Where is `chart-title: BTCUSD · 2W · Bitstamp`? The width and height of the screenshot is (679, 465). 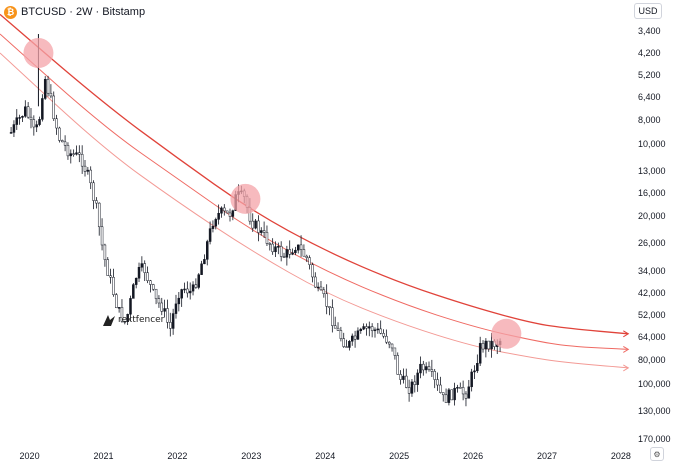 chart-title: BTCUSD · 2W · Bitstamp is located at coordinates (83, 12).